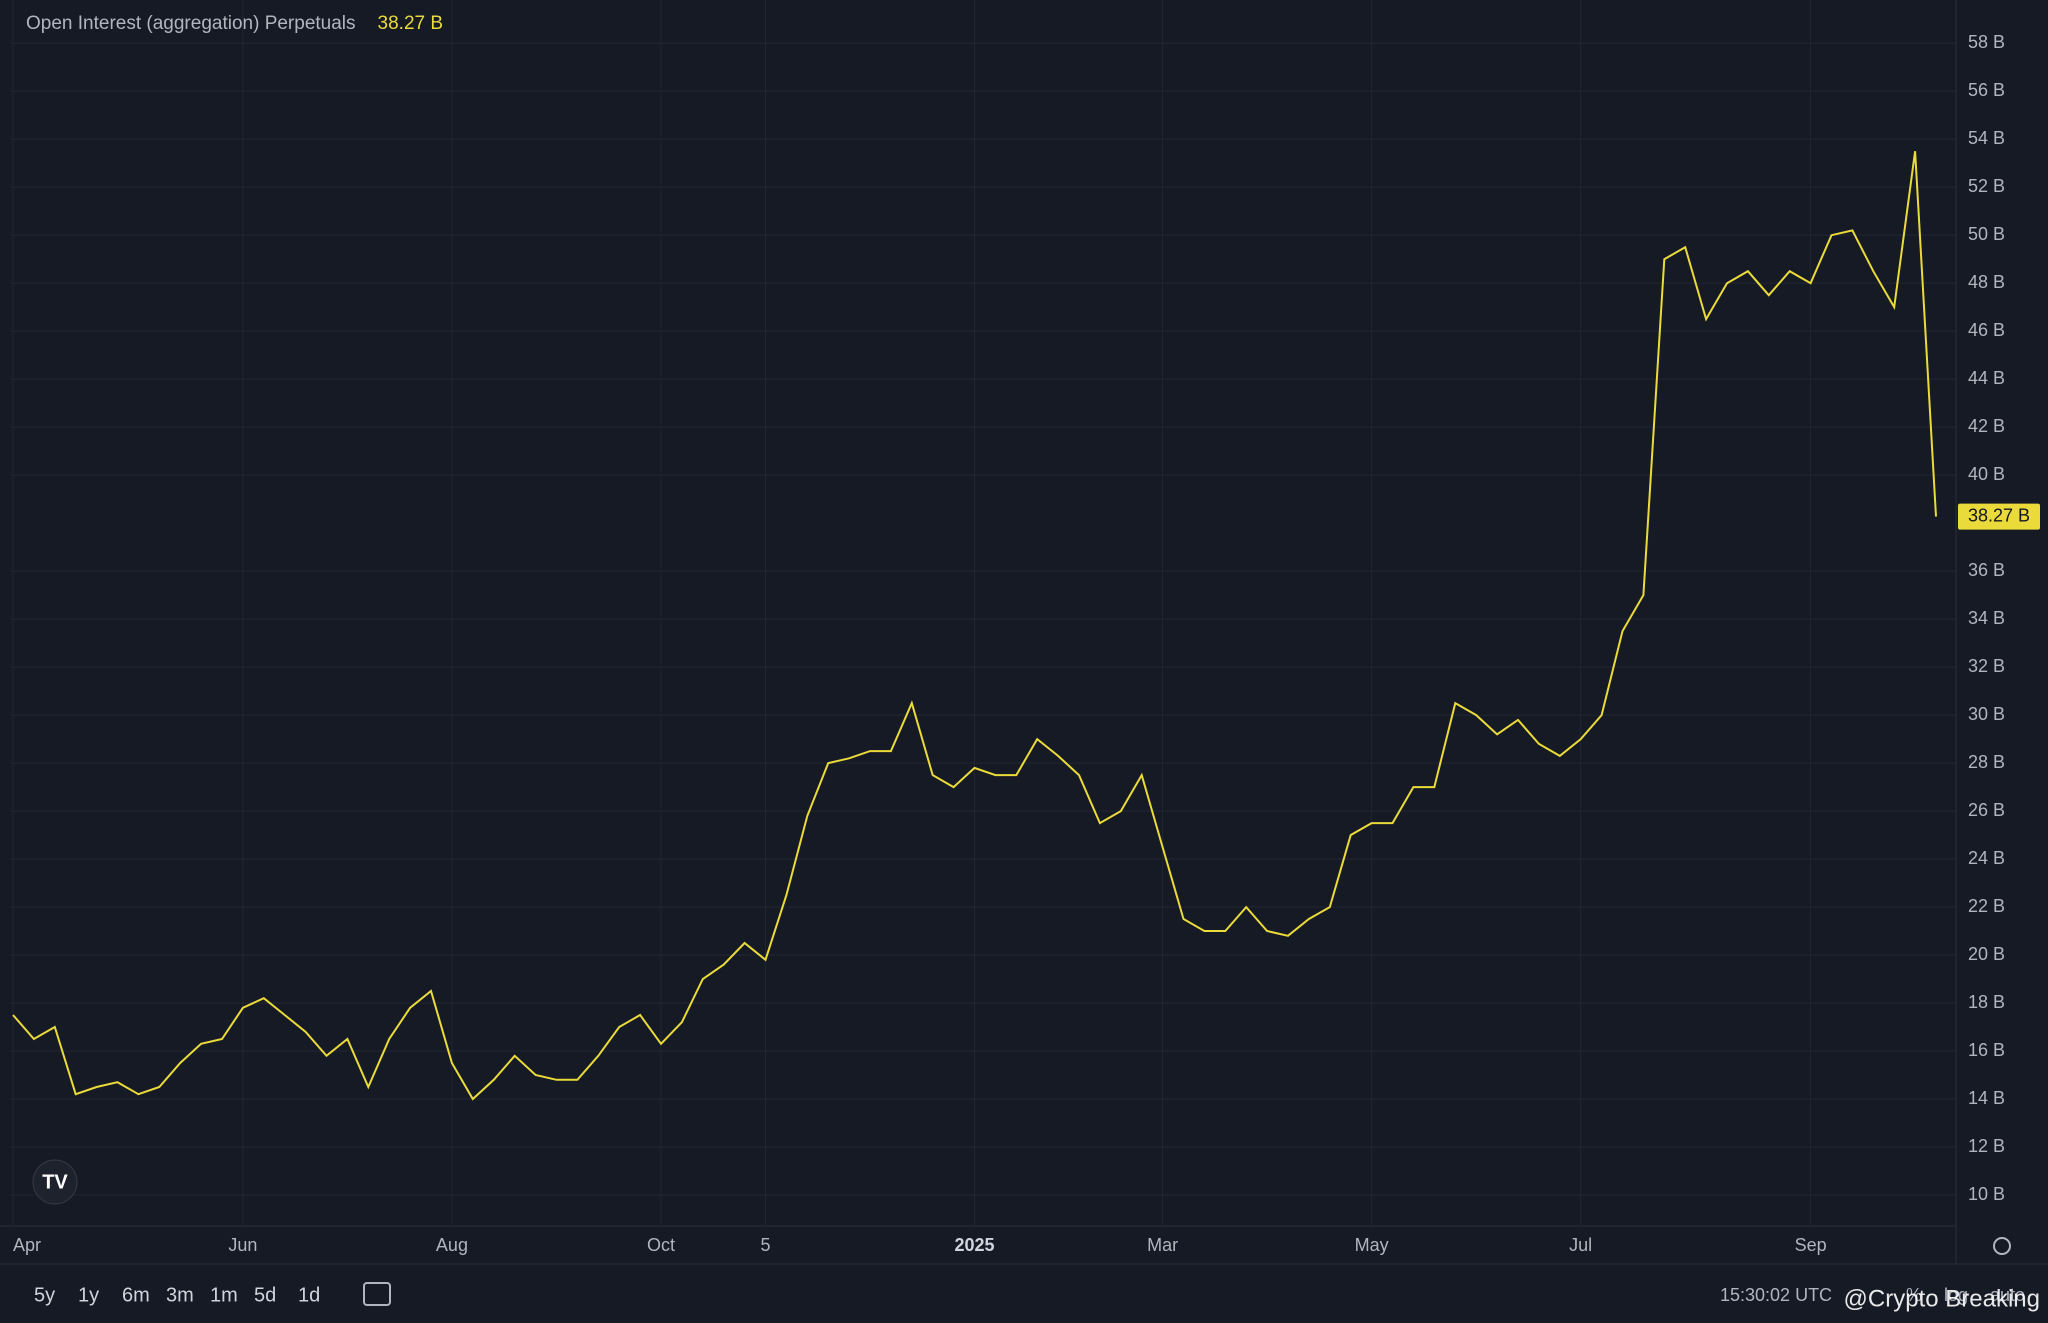  Describe the element at coordinates (191, 23) in the screenshot. I see `chart-title: Open Interest (aggregation) Perpetuals` at that location.